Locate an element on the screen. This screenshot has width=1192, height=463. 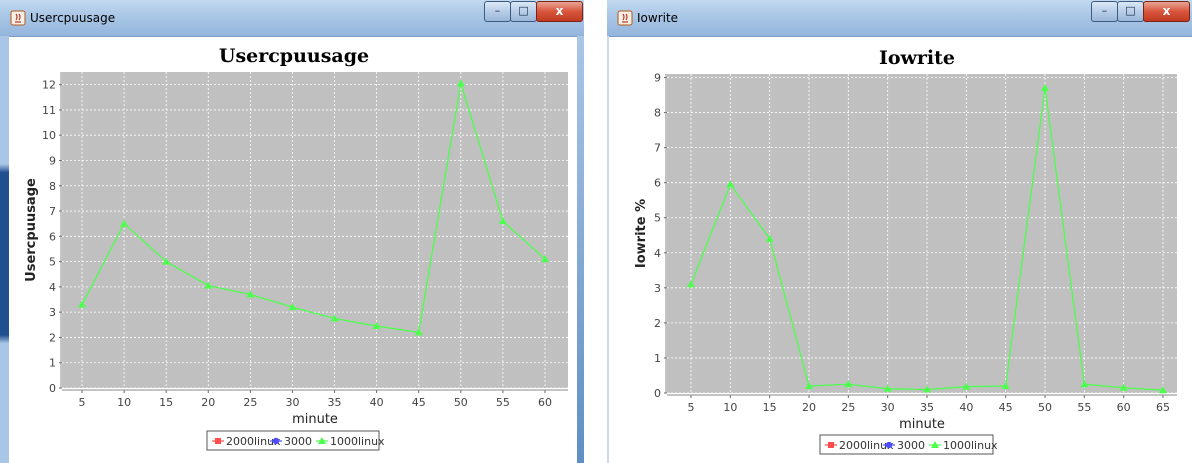
chart-title: Iowrite is located at coordinates (917, 58).